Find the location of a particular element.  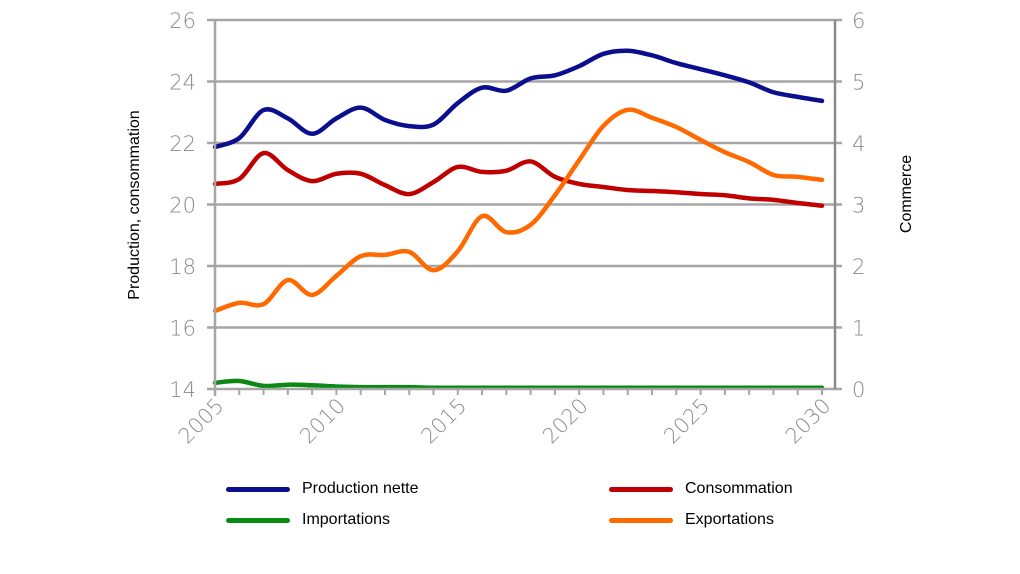

x-tick-label: 2025 is located at coordinates (686, 421).